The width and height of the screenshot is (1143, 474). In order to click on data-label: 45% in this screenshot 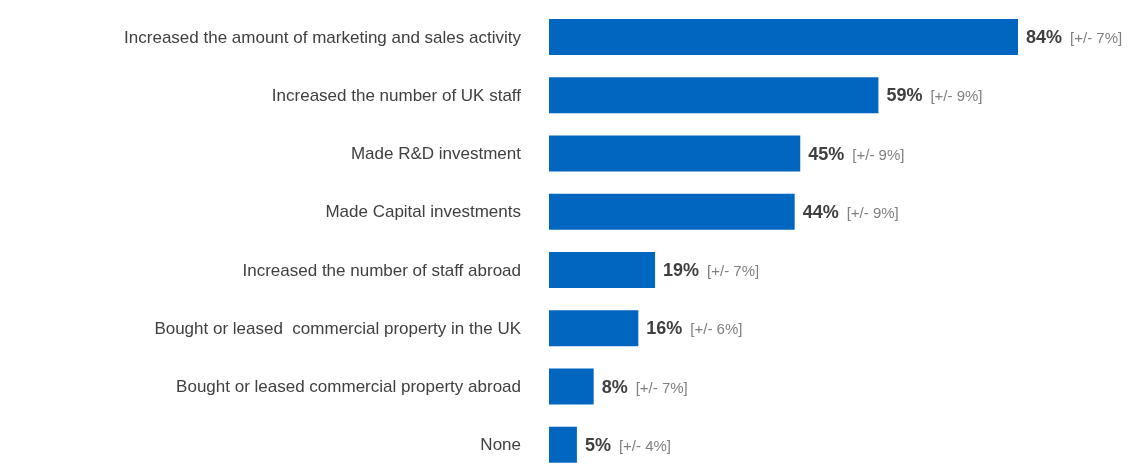, I will do `click(826, 153)`.